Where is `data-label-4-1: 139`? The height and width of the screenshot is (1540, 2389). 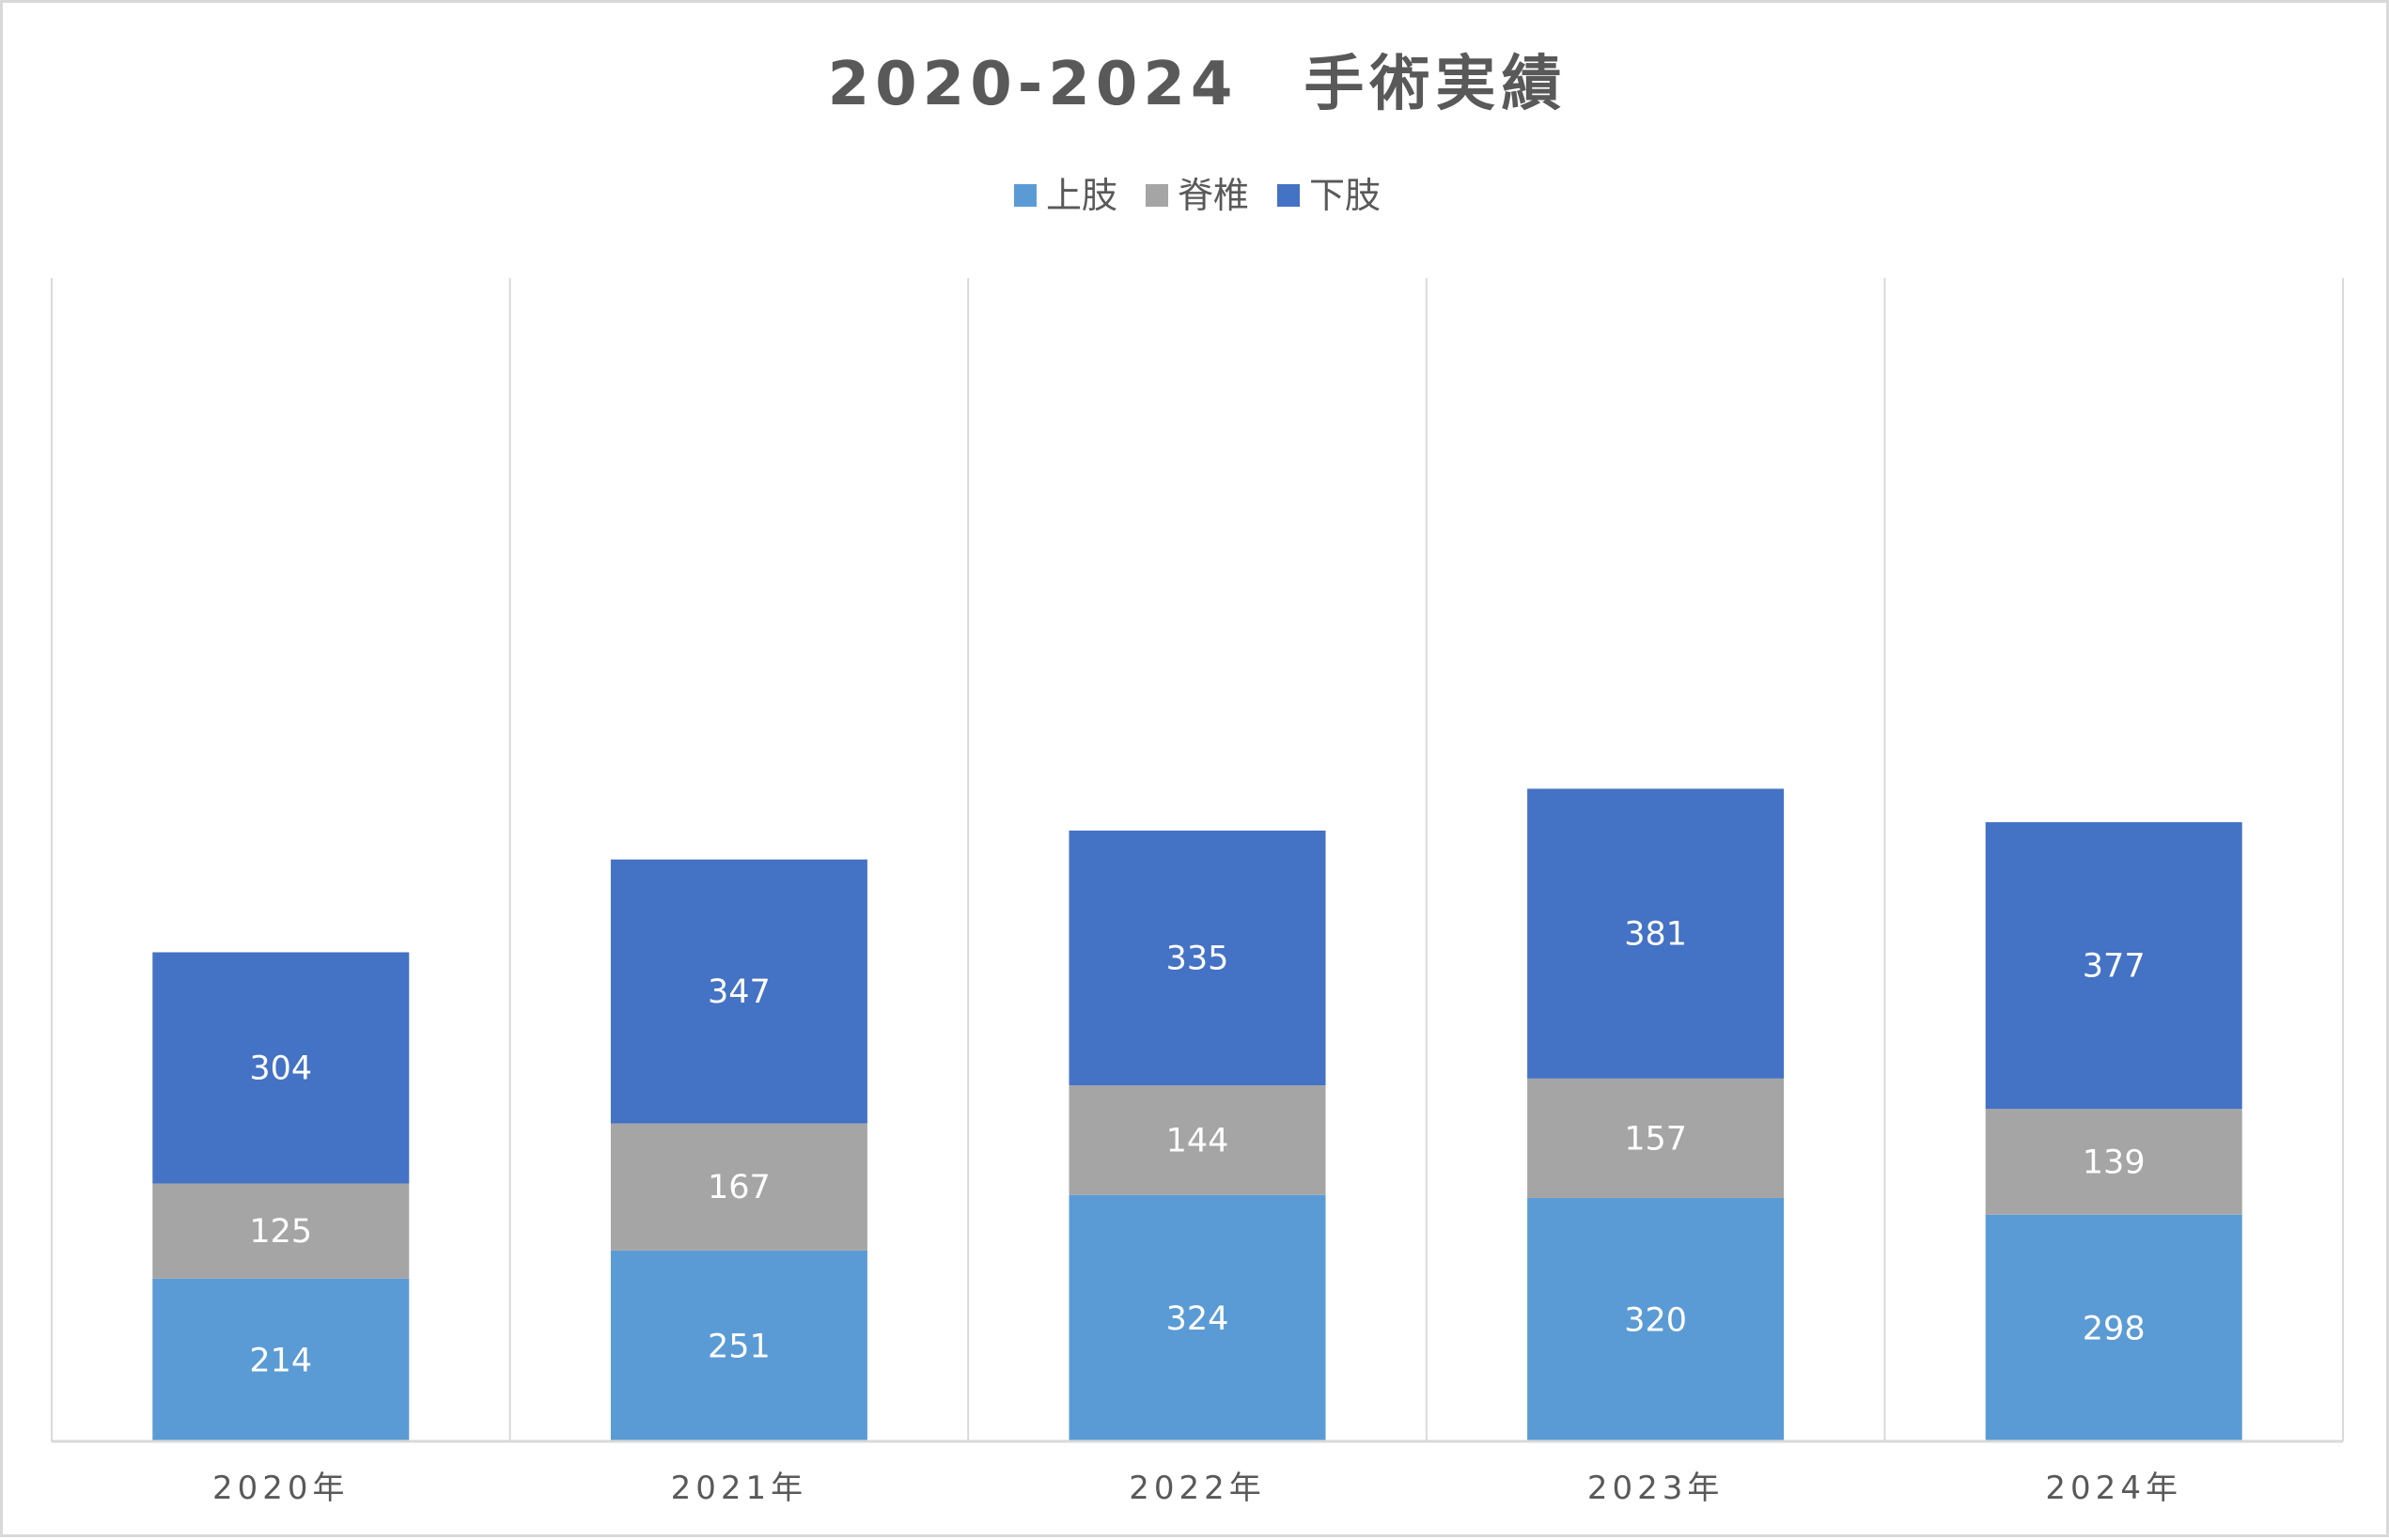 data-label-4-1: 139 is located at coordinates (2114, 1163).